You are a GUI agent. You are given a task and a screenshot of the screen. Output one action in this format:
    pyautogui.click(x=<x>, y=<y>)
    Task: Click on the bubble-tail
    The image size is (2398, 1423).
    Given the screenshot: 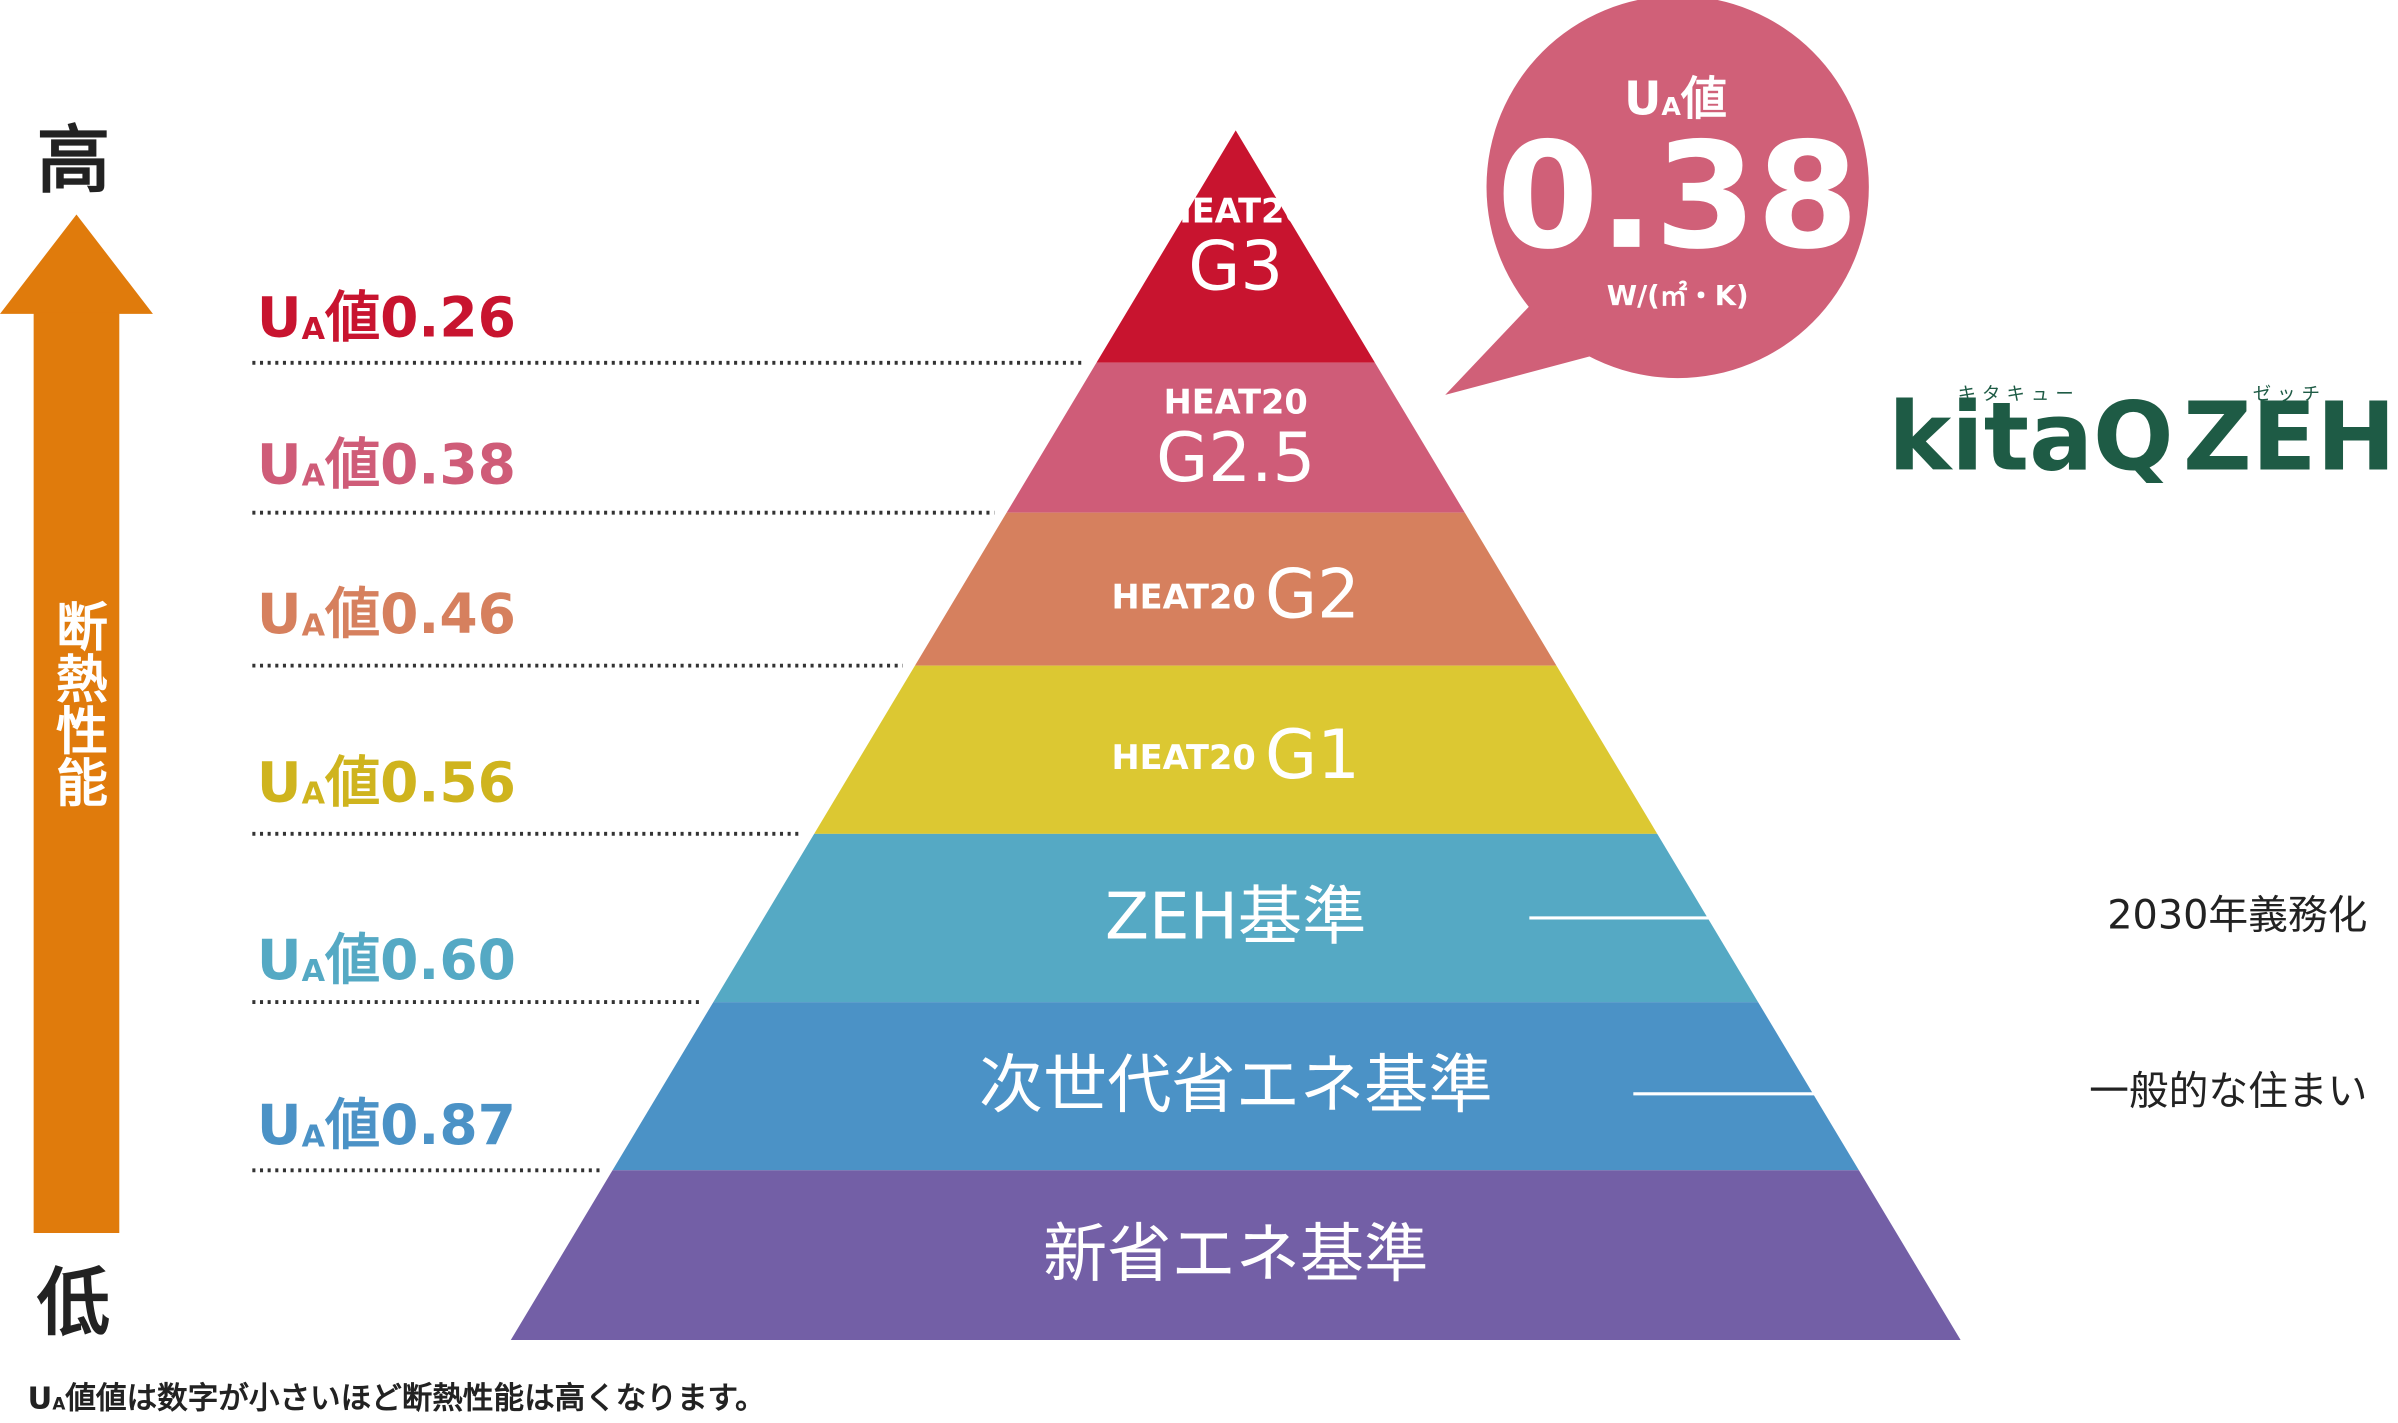 What is the action you would take?
    pyautogui.click(x=1525, y=350)
    